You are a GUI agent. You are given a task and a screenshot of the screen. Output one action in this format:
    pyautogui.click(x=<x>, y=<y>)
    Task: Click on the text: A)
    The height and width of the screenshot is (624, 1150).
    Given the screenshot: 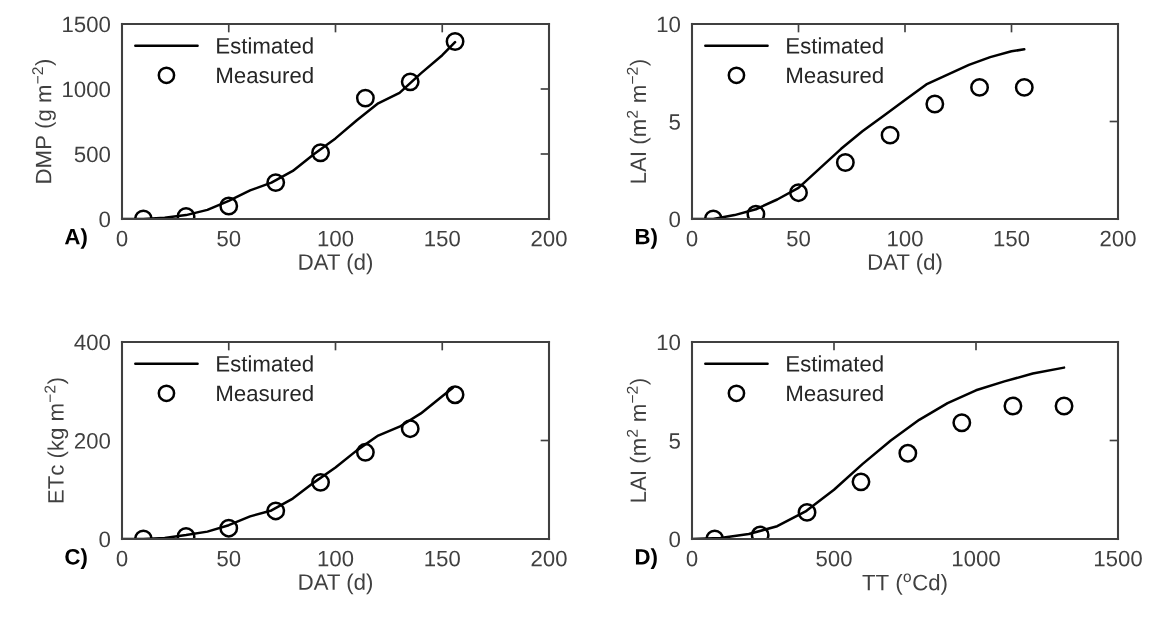 What is the action you would take?
    pyautogui.click(x=75, y=238)
    